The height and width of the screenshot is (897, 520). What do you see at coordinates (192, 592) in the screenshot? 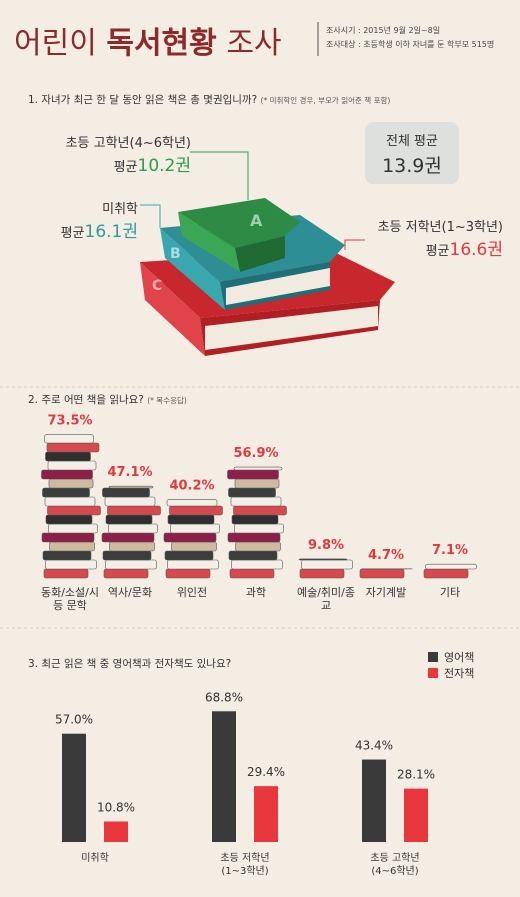
I see `category-label: 위인전` at bounding box center [192, 592].